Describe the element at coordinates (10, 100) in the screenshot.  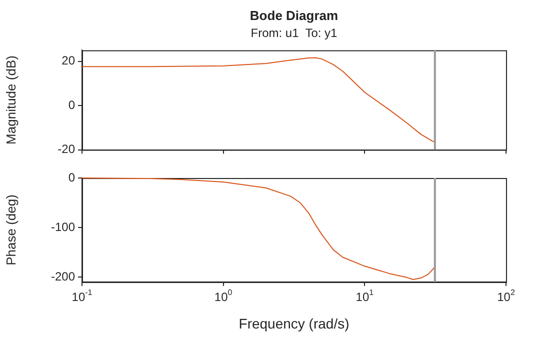
I see `y-axis-title: Magnitude (dB)` at that location.